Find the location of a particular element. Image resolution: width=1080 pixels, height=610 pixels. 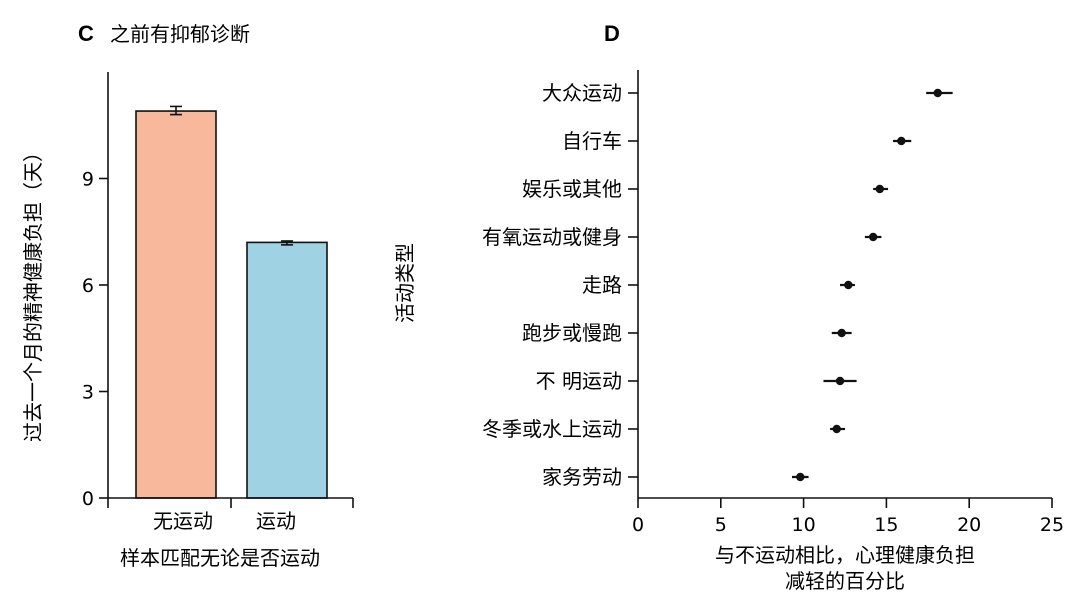

y-tick-label: 6 is located at coordinates (88, 286).